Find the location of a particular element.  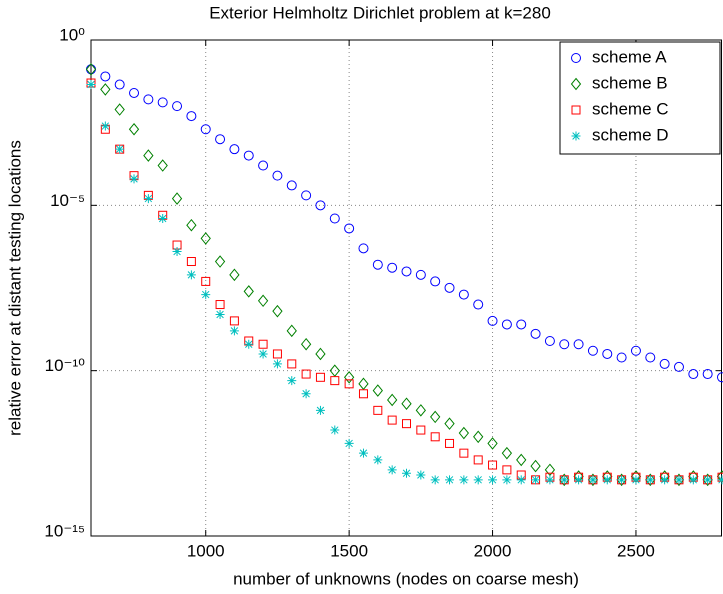

legend-label: scheme D is located at coordinates (630, 134).